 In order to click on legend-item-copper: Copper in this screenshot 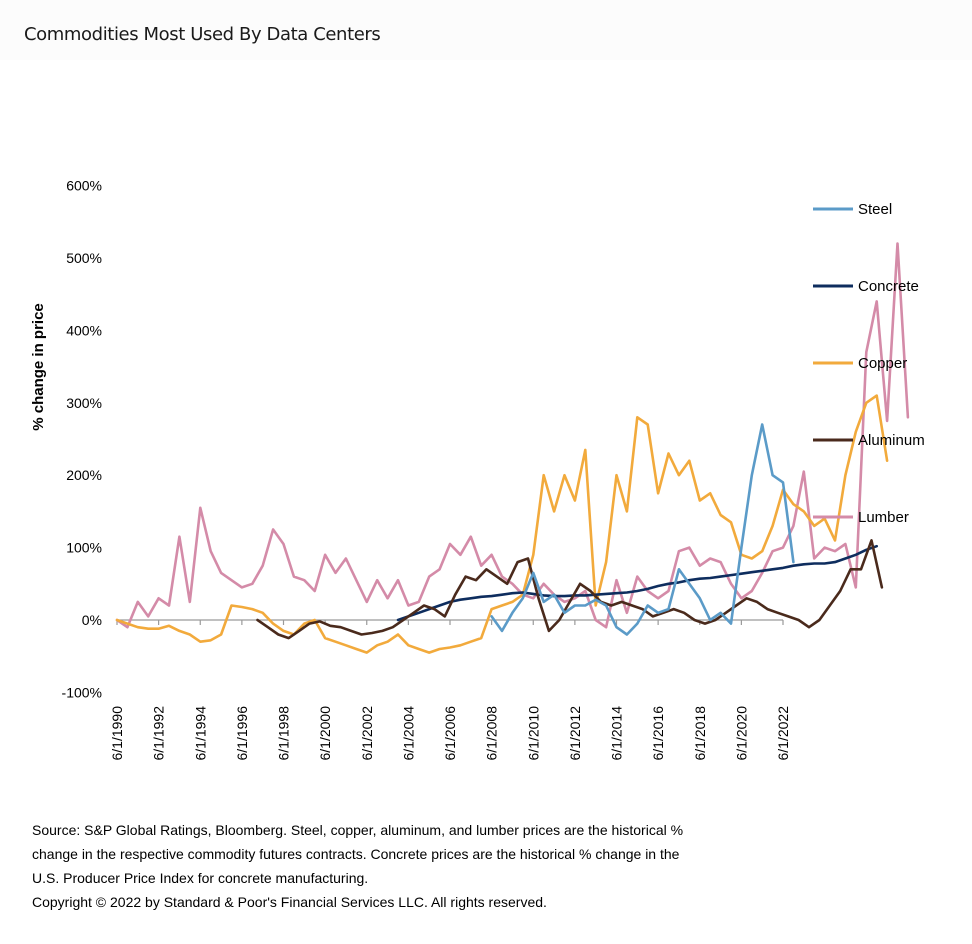, I will do `click(860, 363)`.